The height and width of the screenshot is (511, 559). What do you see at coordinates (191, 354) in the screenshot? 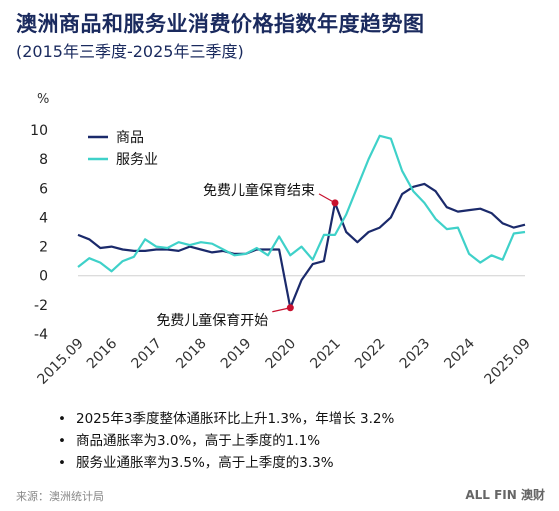
I see `x-tick-label: 2018` at bounding box center [191, 354].